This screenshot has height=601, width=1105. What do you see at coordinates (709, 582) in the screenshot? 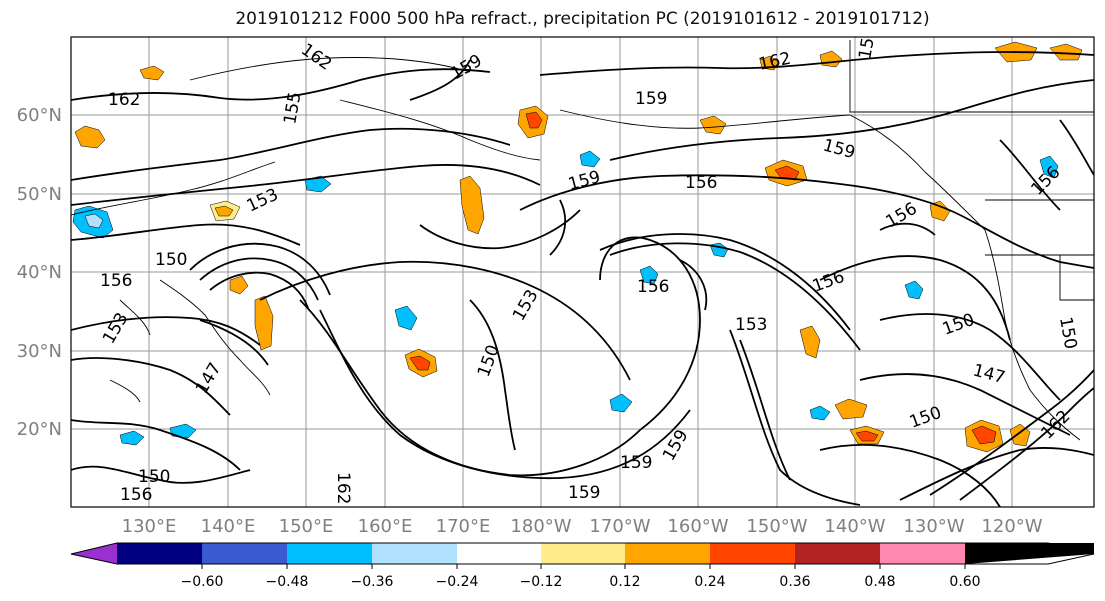
I see `colorbar-tick-label: 0.24` at bounding box center [709, 582].